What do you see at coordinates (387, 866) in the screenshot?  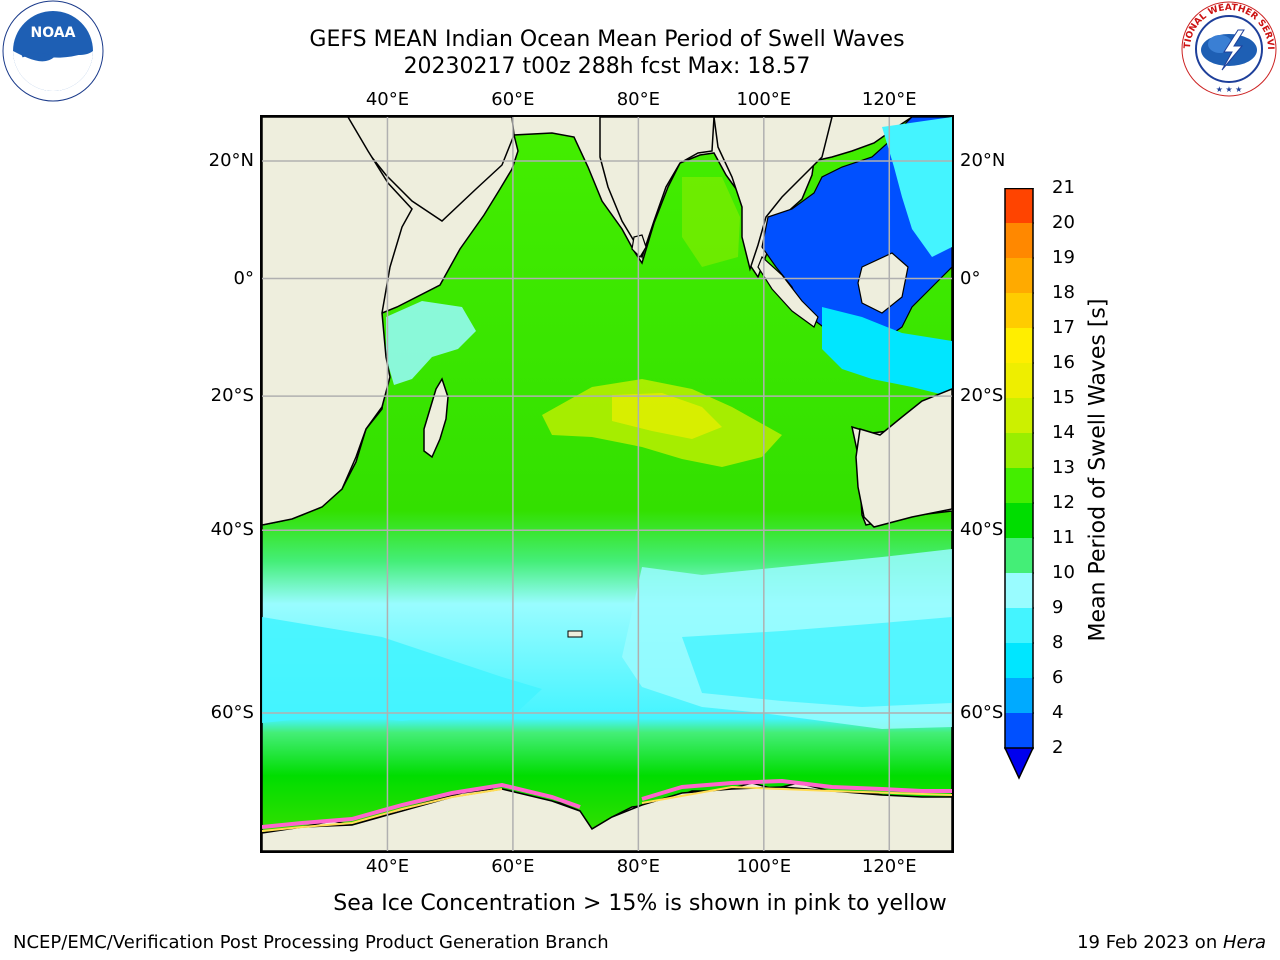 I see `lon-tick-bottom-0: 40°E` at bounding box center [387, 866].